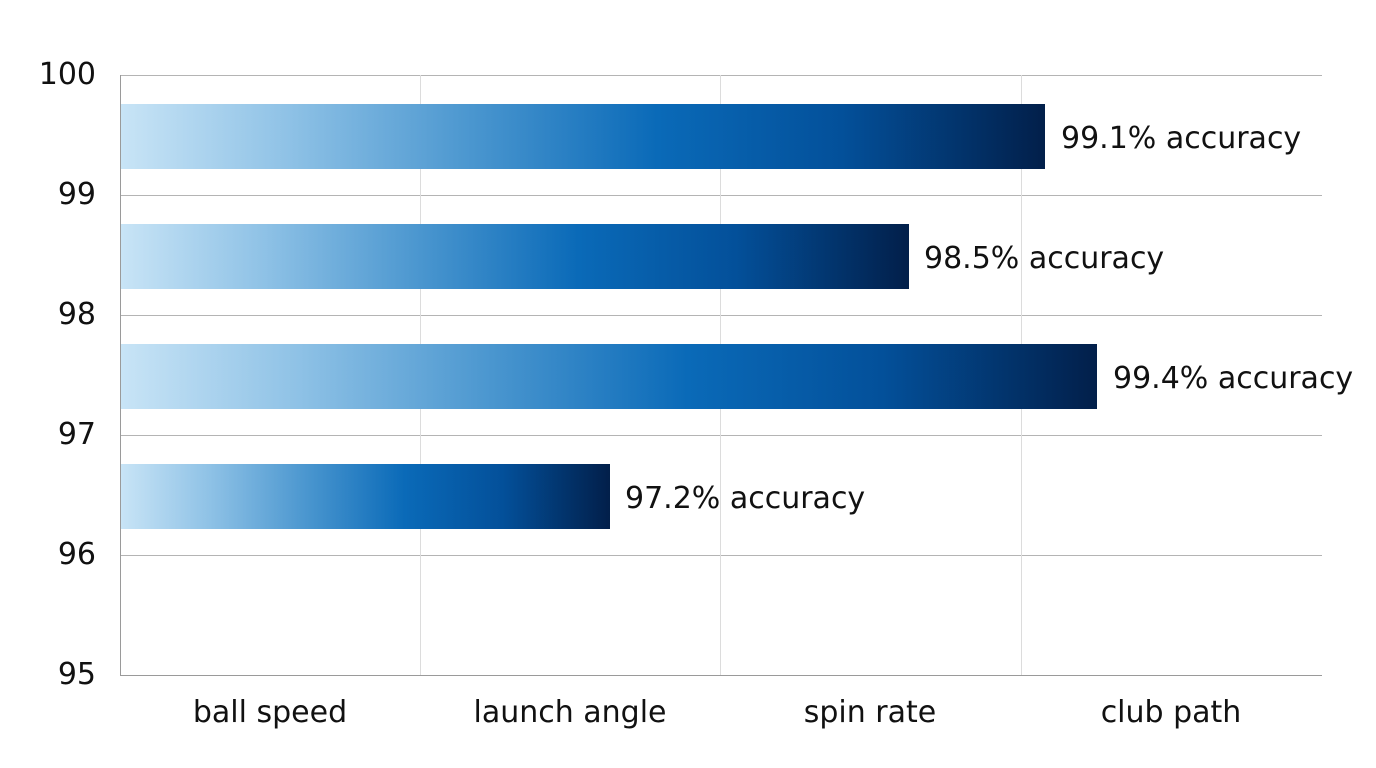  I want to click on x-category-label: club path, so click(1171, 712).